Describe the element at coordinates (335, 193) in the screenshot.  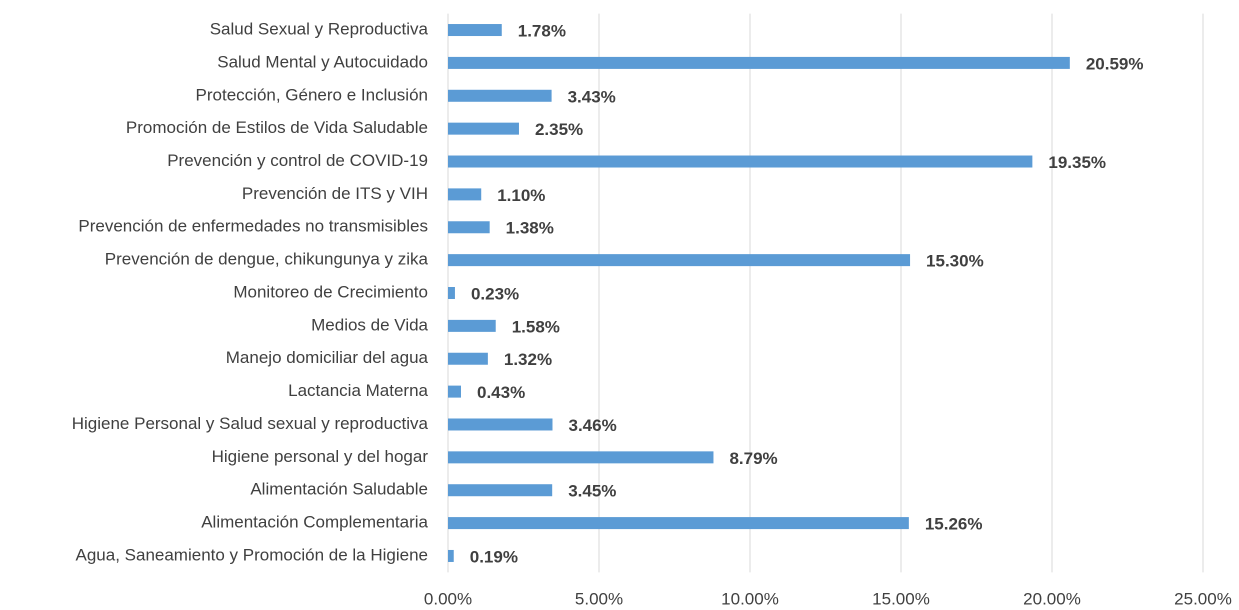
I see `y-tick-label: Prevención de ITS y VIH` at that location.